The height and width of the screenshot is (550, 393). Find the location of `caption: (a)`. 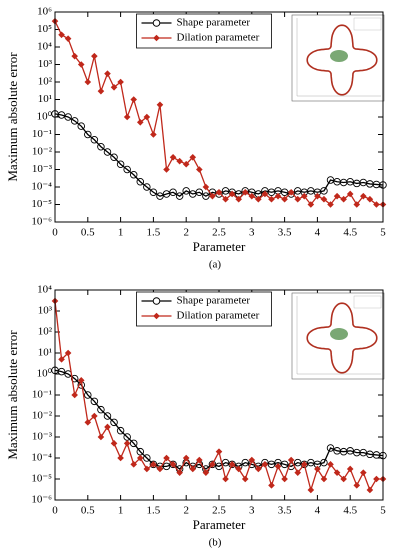

caption: (a) is located at coordinates (215, 265).